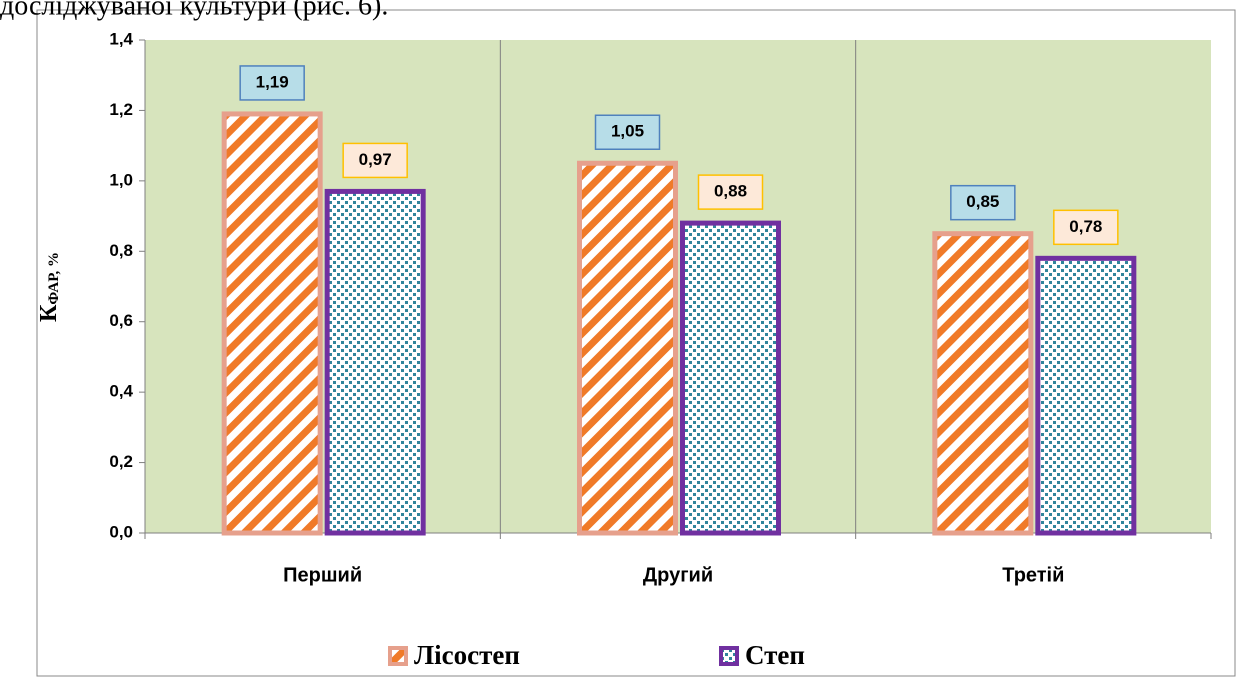 The height and width of the screenshot is (677, 1236). What do you see at coordinates (467, 655) in the screenshot?
I see `legend-label: Лісостеп` at bounding box center [467, 655].